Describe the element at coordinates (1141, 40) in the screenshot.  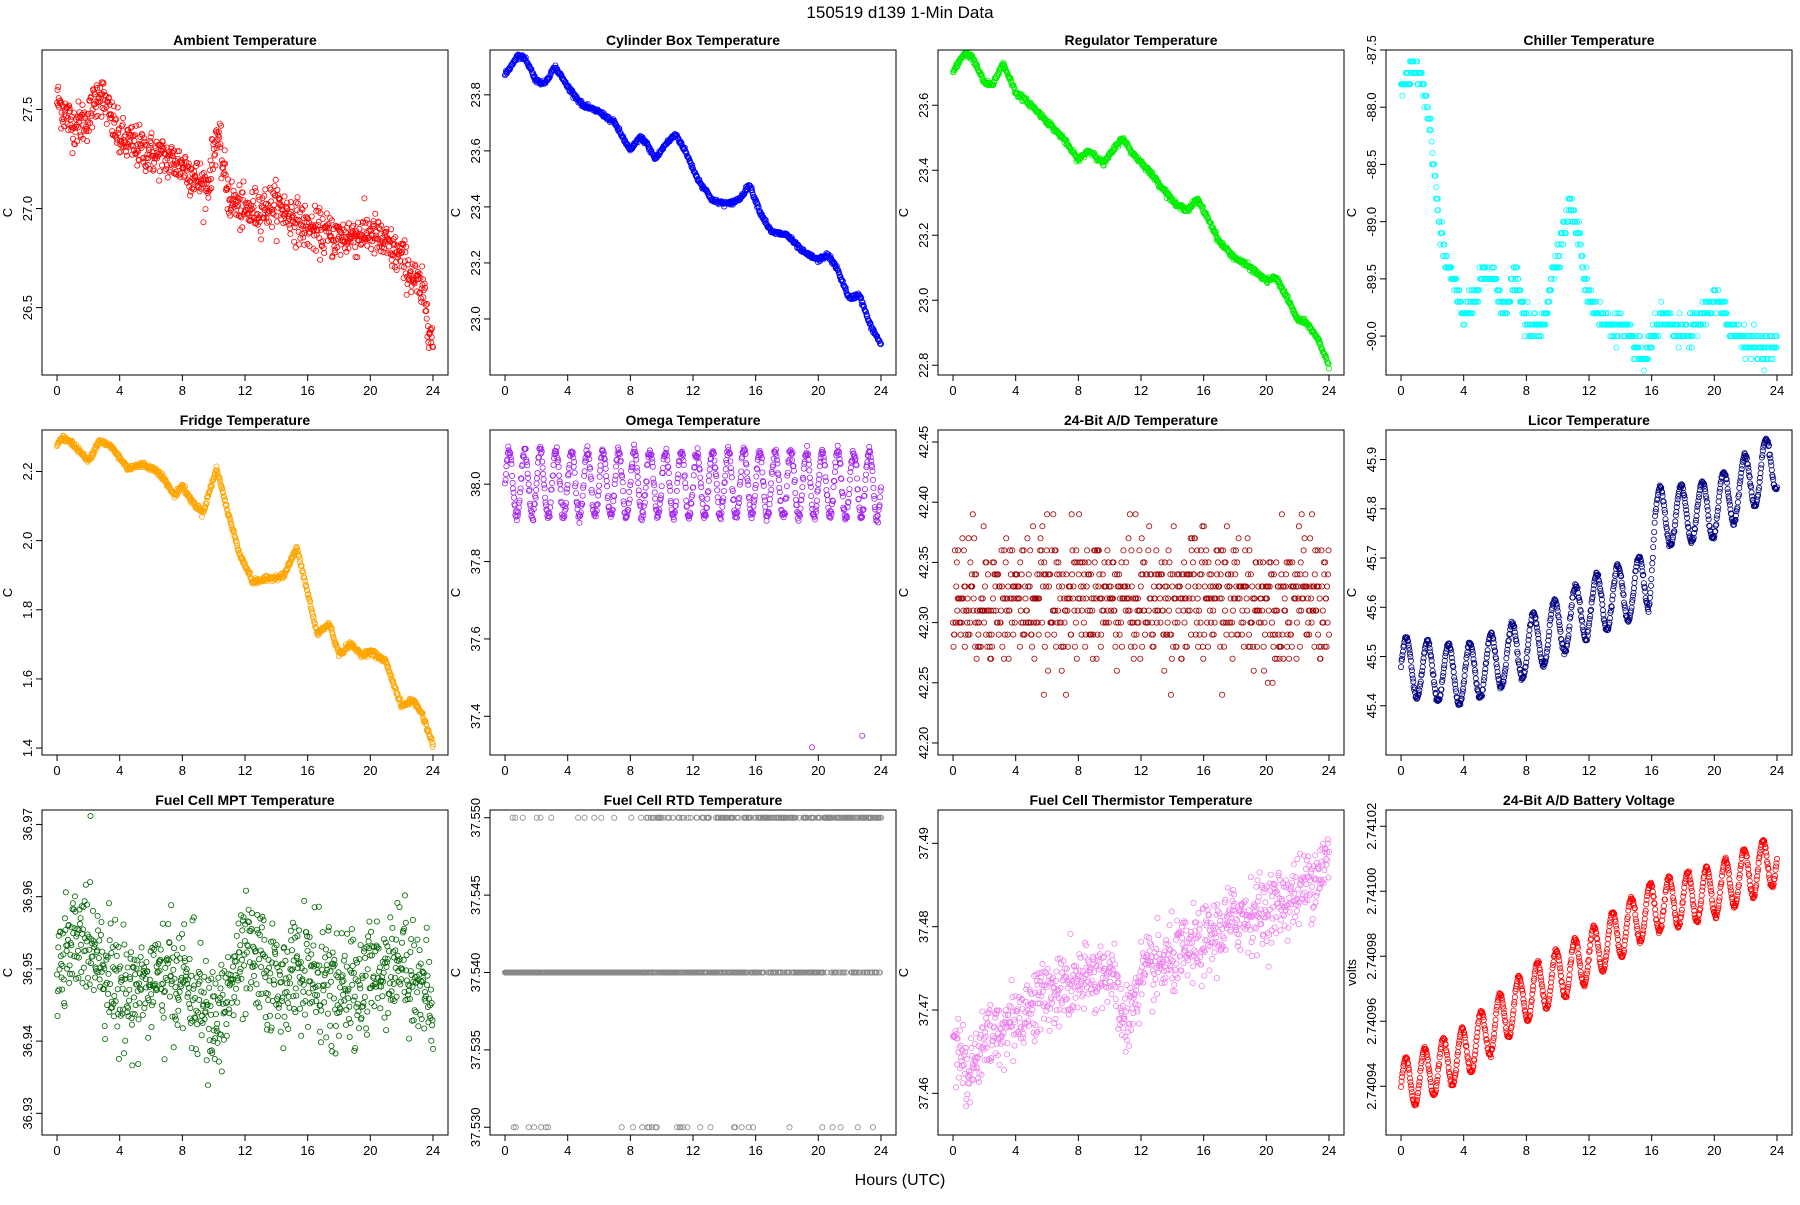
I see `panel-title: Regulator Temperature` at that location.